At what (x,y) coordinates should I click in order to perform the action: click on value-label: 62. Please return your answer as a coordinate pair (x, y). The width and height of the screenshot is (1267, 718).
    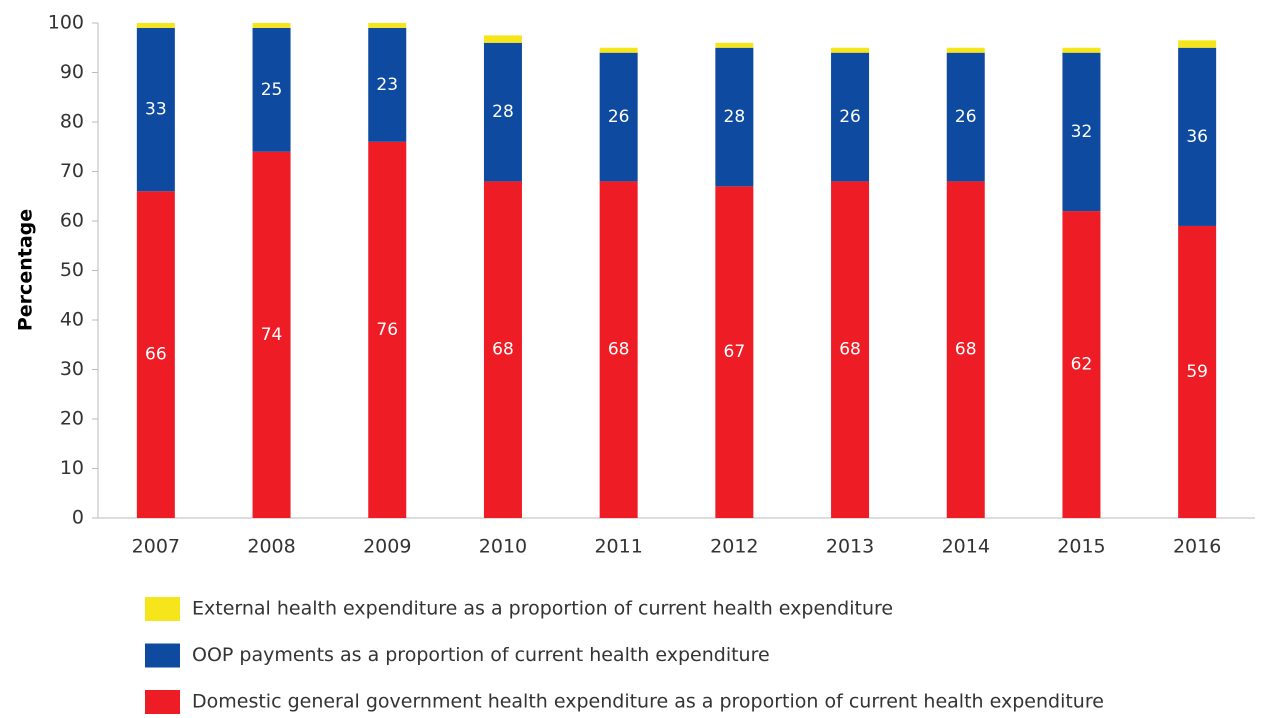
    Looking at the image, I should click on (1082, 365).